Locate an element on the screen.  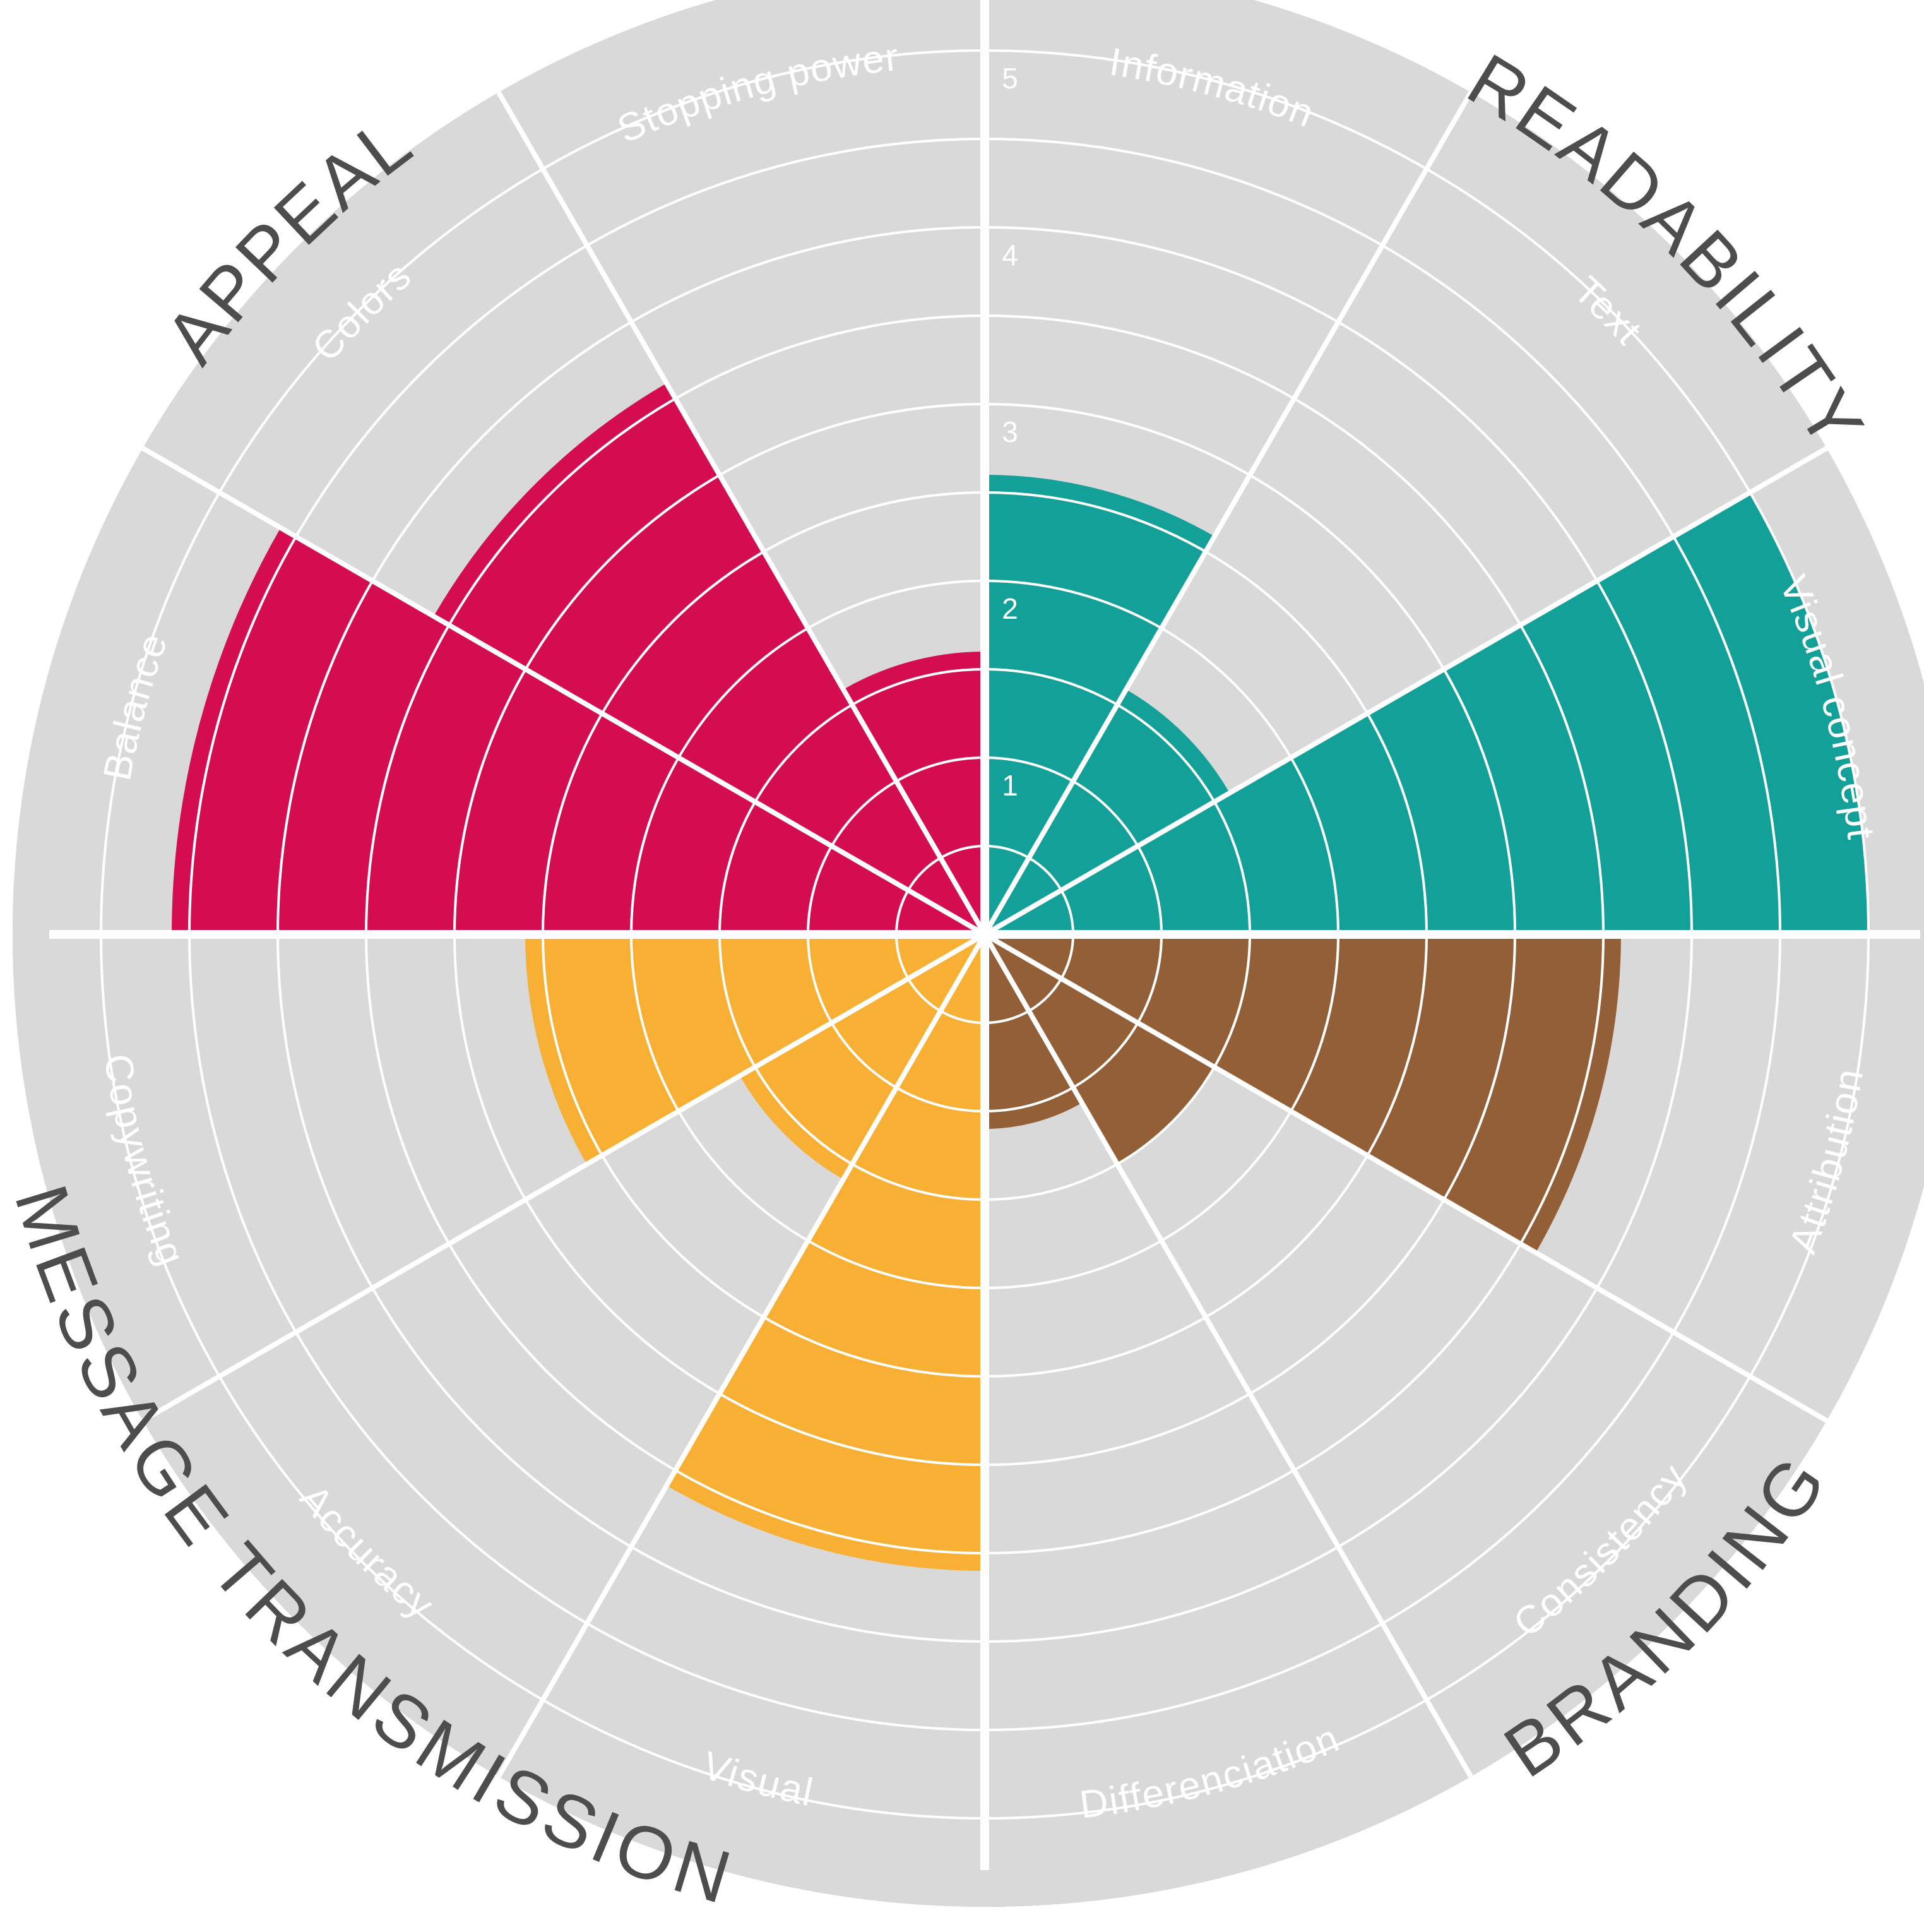
tick-label: 1 is located at coordinates (1010, 785).